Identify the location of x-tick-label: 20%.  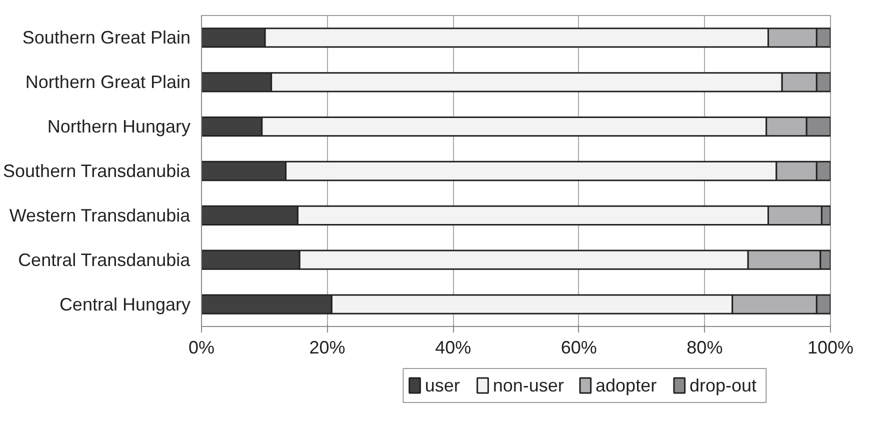
(327, 348).